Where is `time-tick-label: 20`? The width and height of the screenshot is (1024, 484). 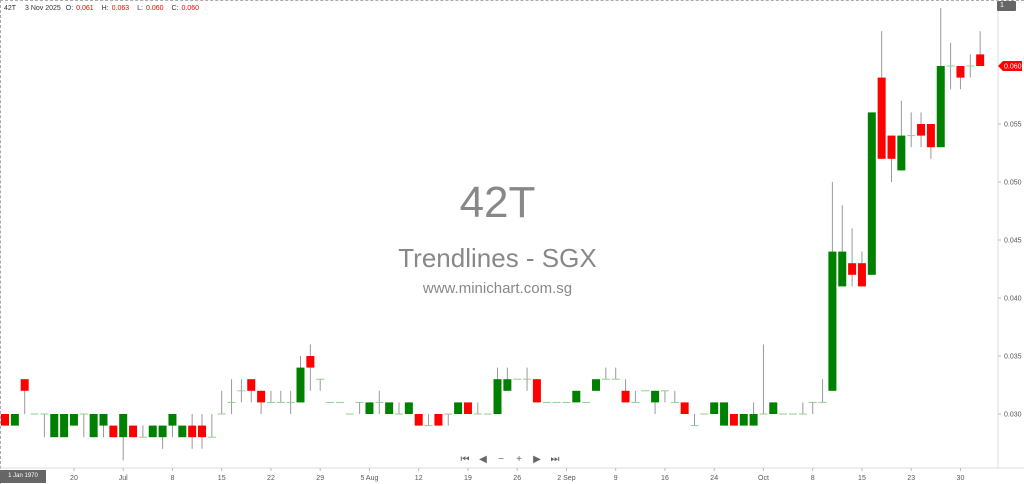
time-tick-label: 20 is located at coordinates (74, 478).